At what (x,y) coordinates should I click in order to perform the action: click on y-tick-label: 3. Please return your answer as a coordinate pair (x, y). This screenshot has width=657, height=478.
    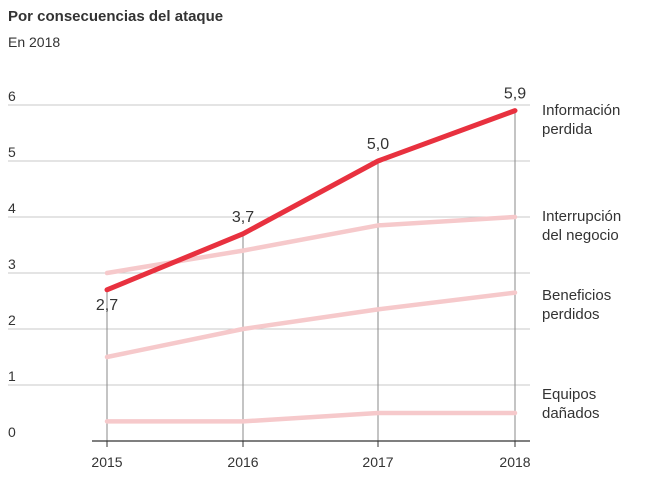
    Looking at the image, I should click on (12, 264).